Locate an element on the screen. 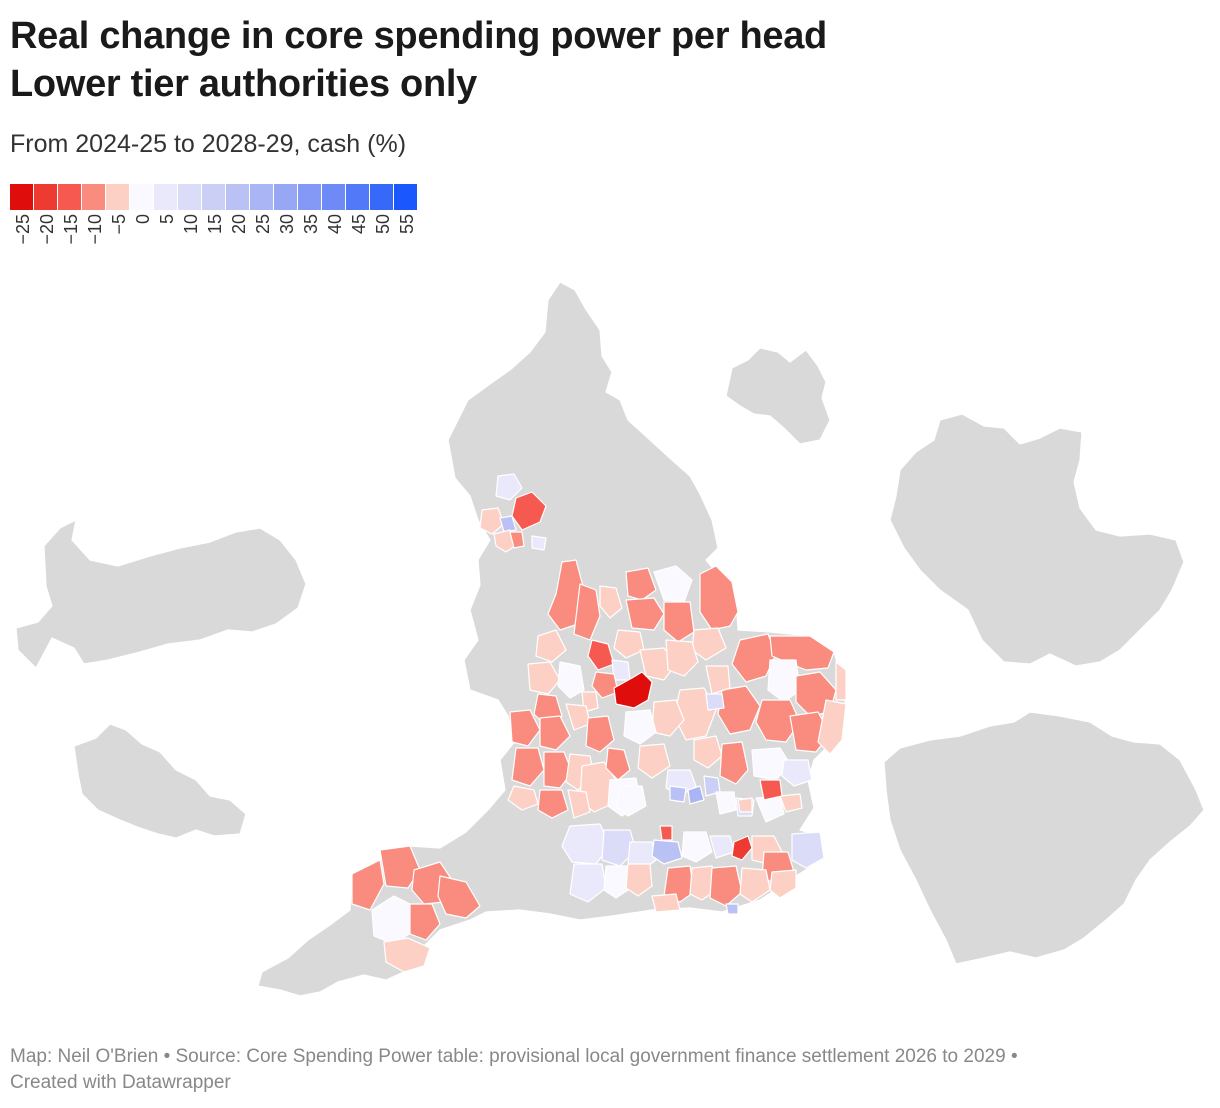 This screenshot has height=1108, width=1220. region-wealden is located at coordinates (755, 885).